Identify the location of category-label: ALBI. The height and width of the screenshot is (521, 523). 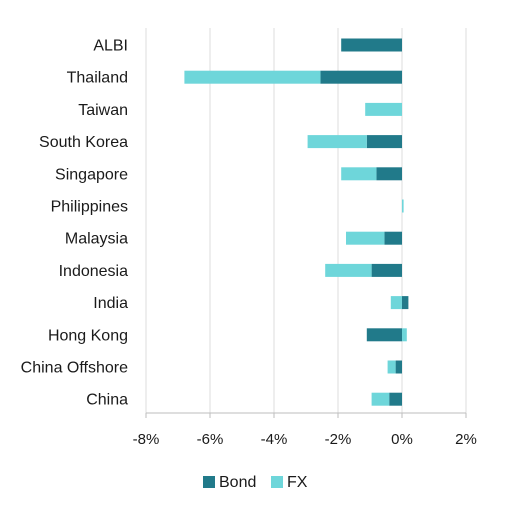
(110, 46).